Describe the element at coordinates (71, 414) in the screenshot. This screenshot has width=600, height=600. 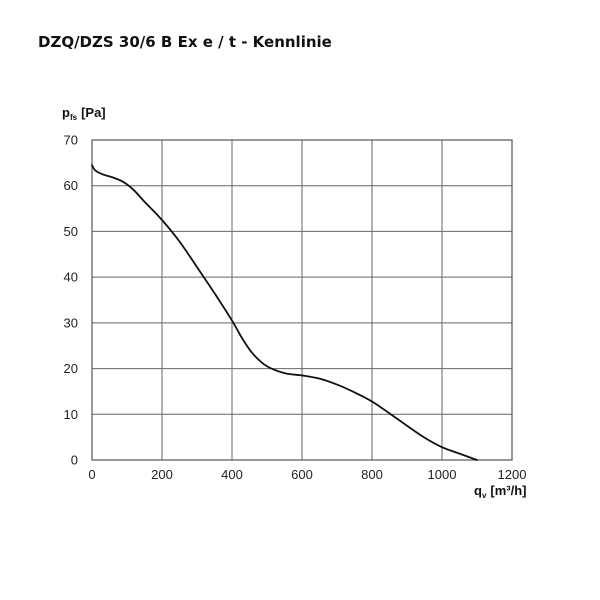
I see `y-tick-label: 10` at that location.